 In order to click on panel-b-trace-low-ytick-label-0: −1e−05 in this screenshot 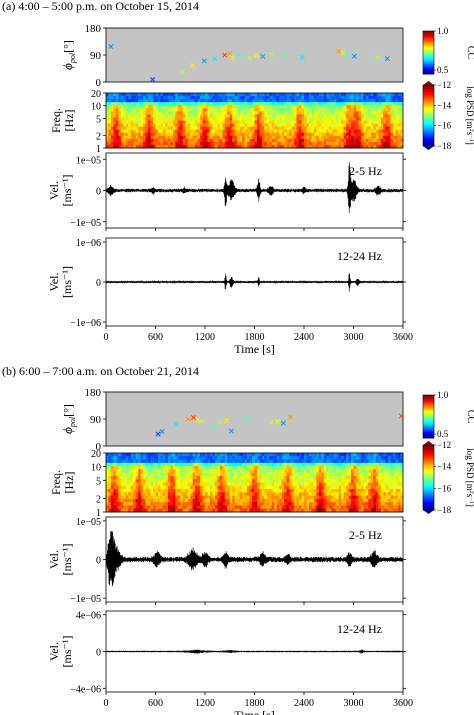, I will do `click(85, 599)`.